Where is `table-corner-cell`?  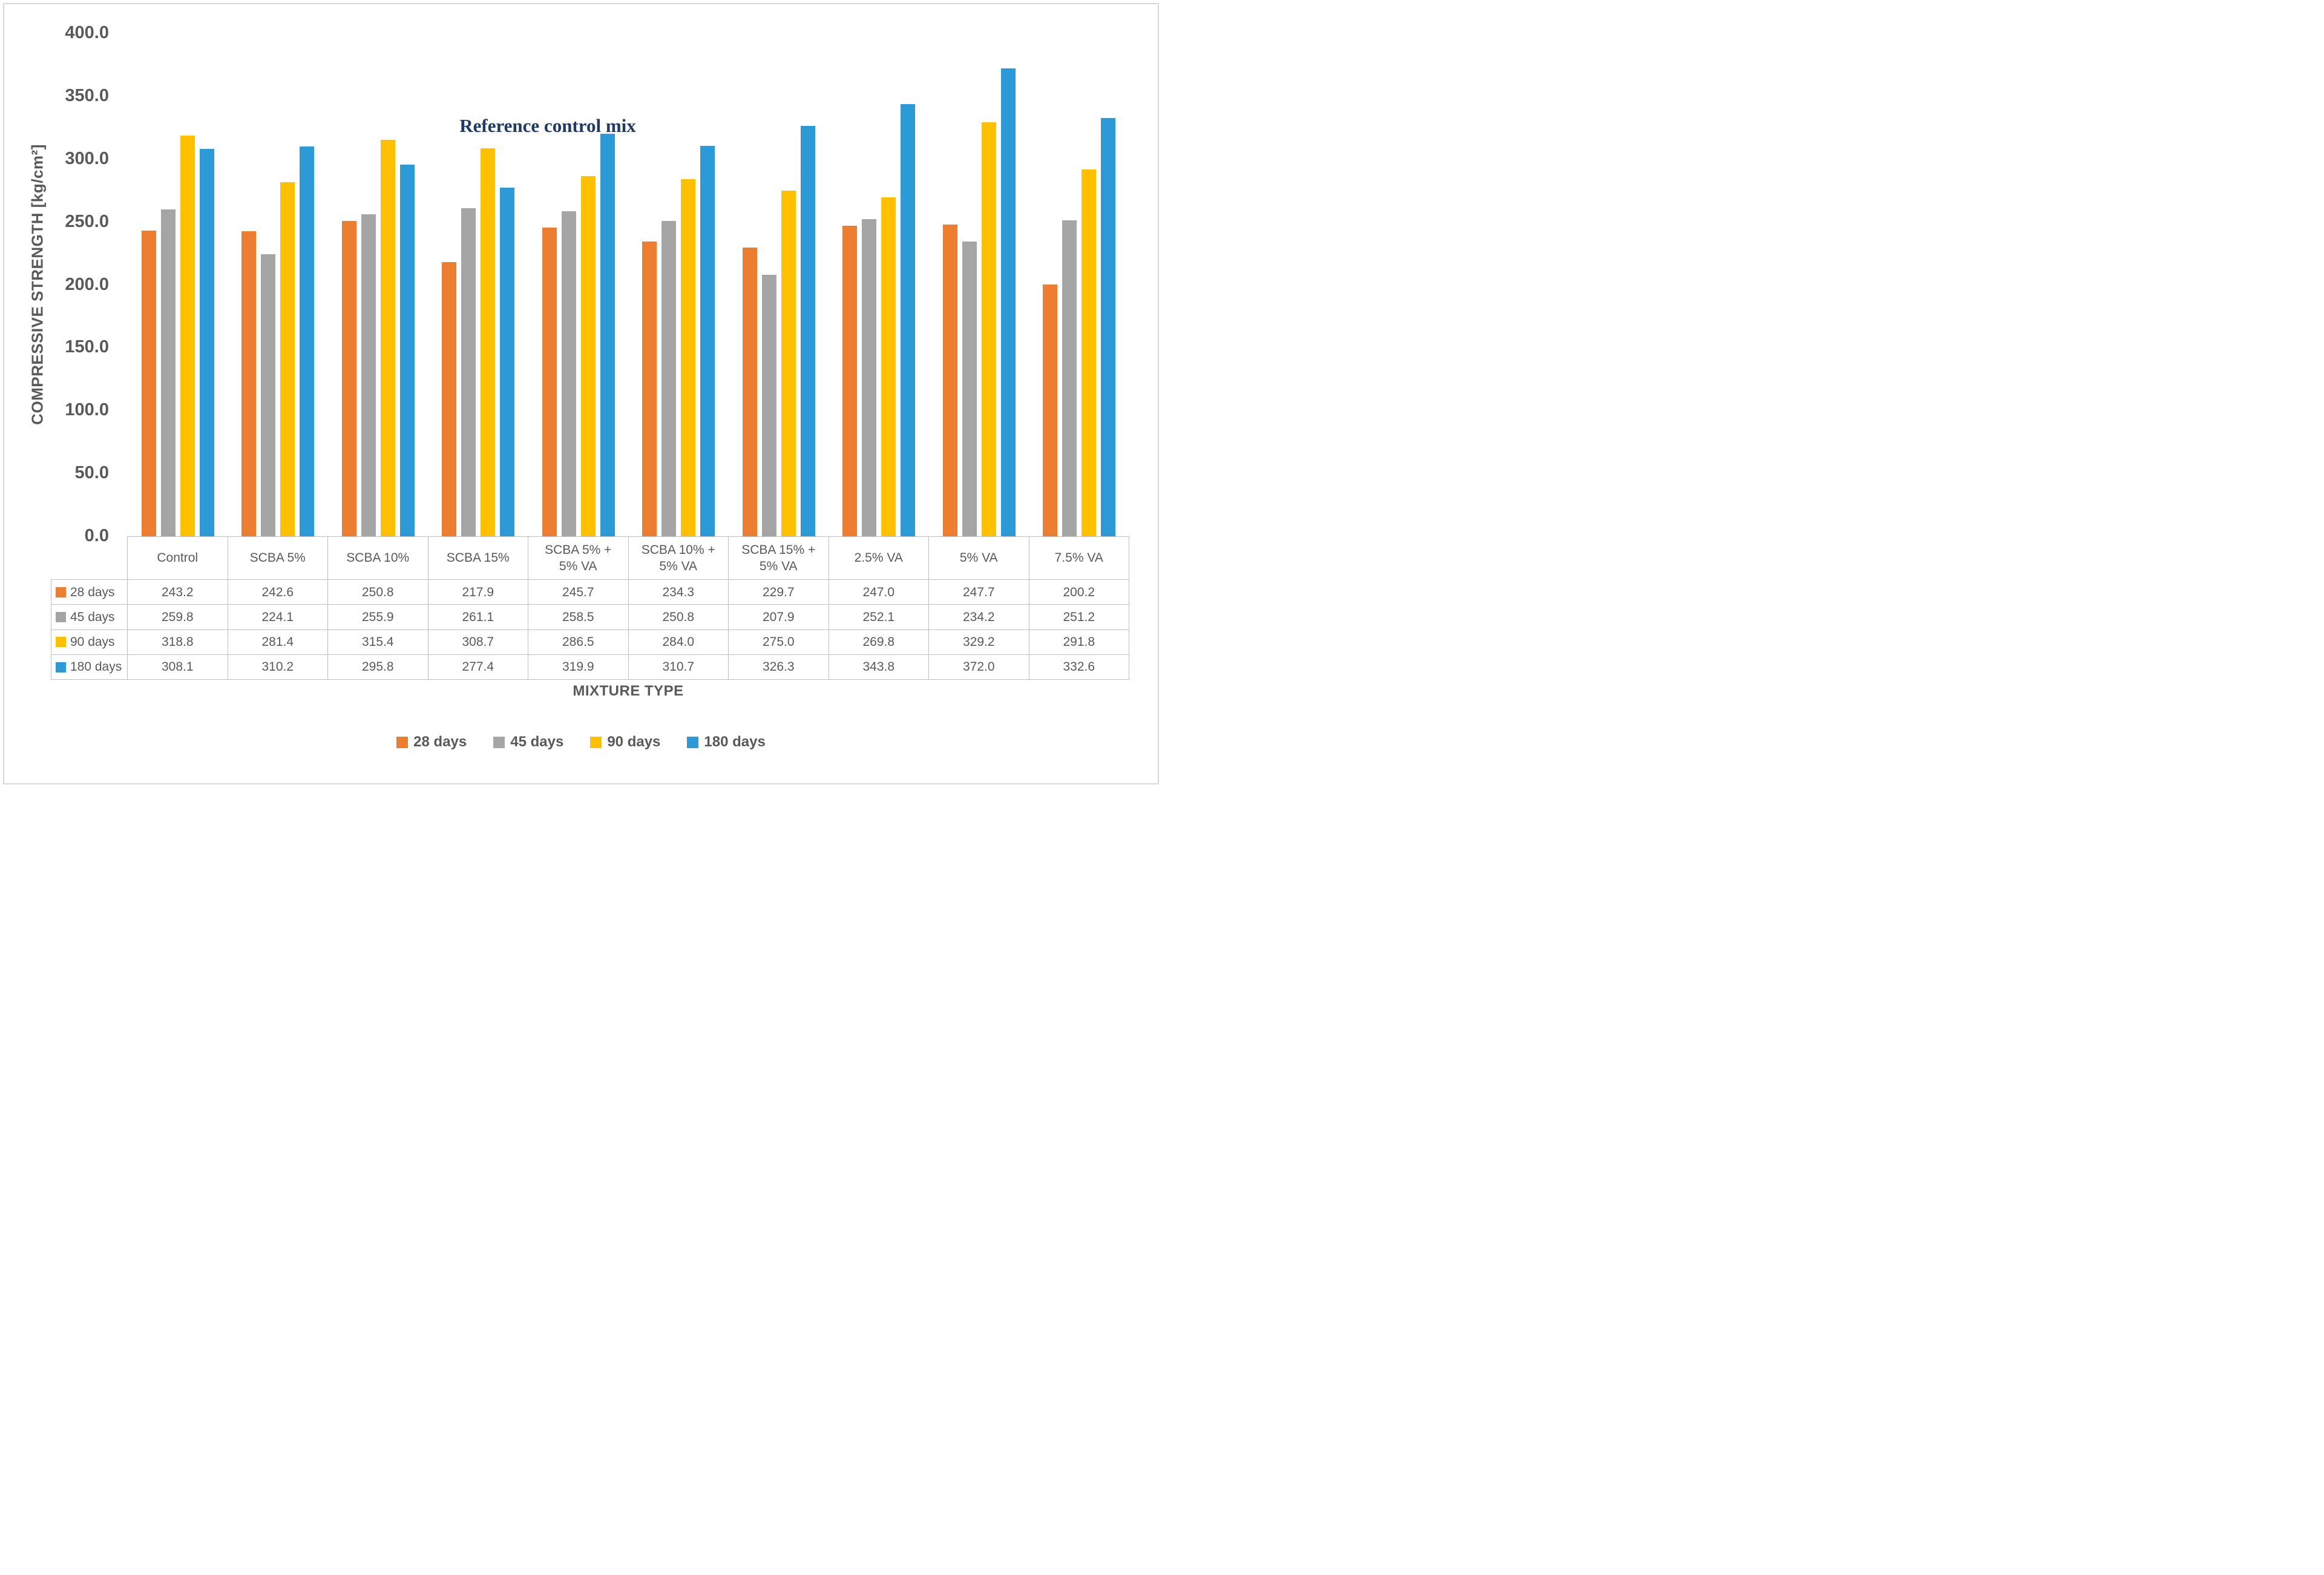
table-corner-cell is located at coordinates (89, 558).